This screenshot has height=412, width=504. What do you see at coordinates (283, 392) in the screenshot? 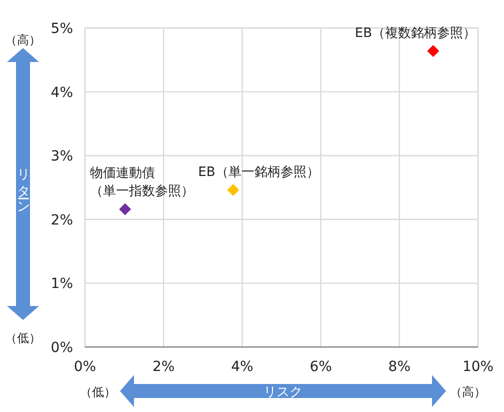
I see `x-axis-title: リスク` at bounding box center [283, 392].